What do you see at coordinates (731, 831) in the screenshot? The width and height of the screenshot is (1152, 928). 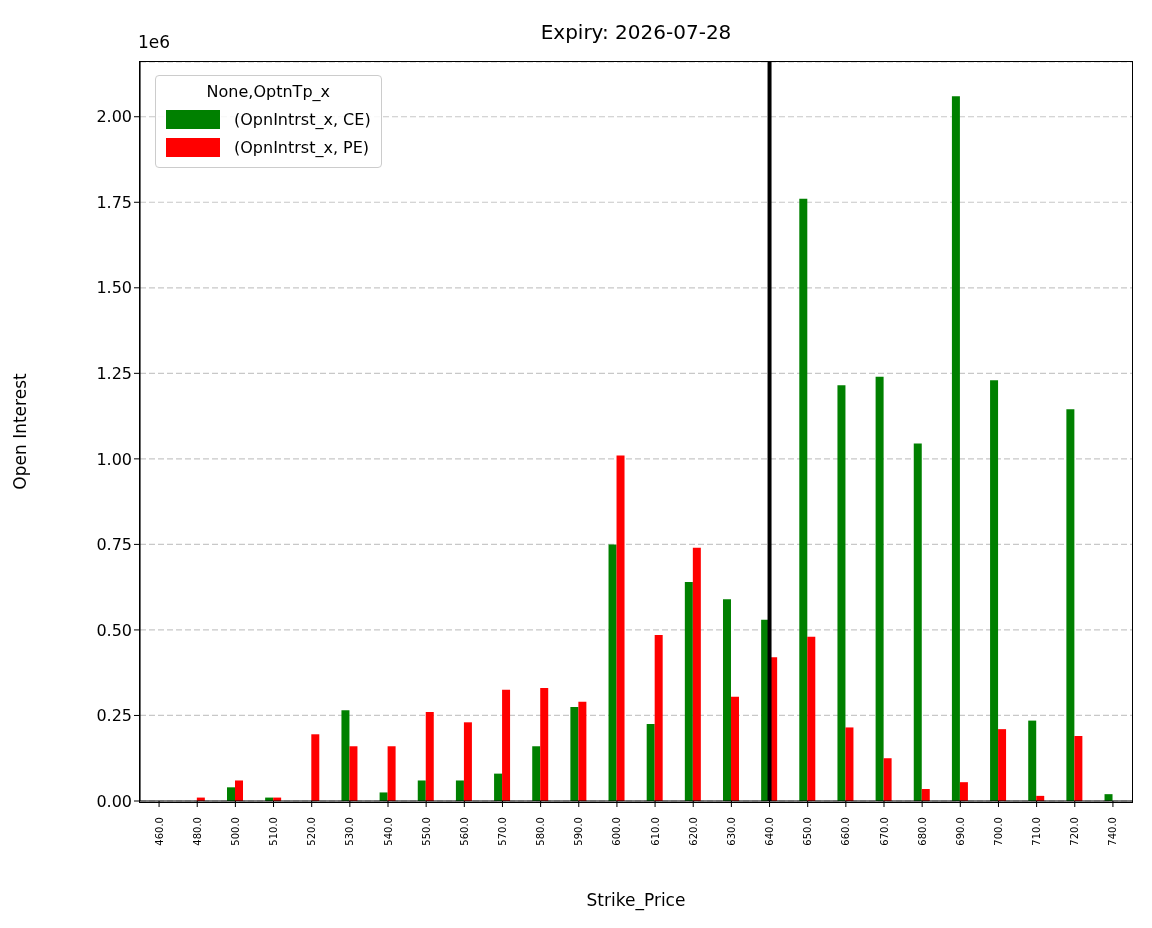 I see `x-tick-label: 630.0` at bounding box center [731, 831].